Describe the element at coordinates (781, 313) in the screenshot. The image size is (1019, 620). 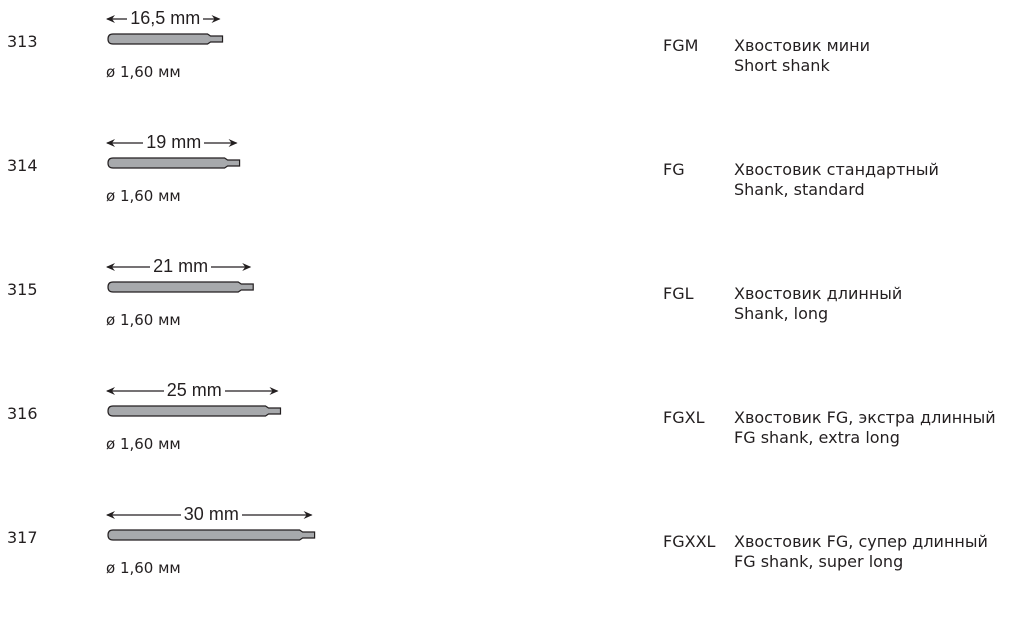
I see `description-en: Shank, long` at that location.